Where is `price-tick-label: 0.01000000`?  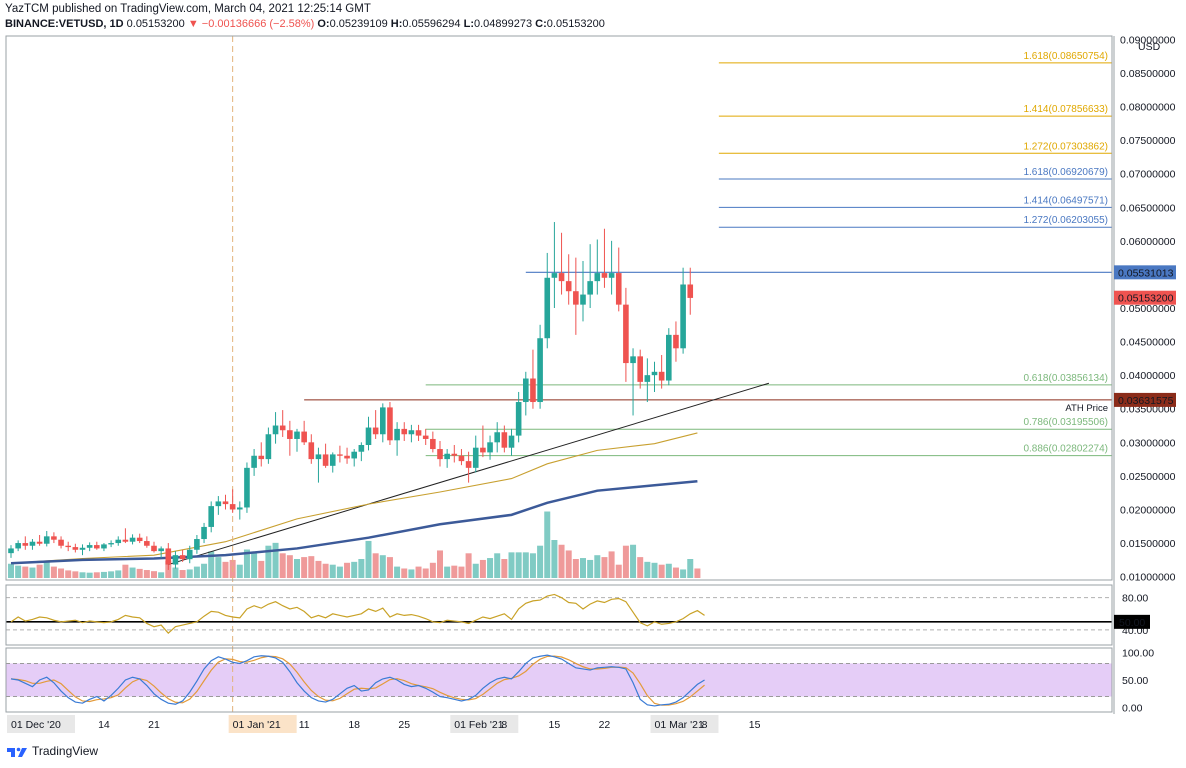 price-tick-label: 0.01000000 is located at coordinates (1148, 578).